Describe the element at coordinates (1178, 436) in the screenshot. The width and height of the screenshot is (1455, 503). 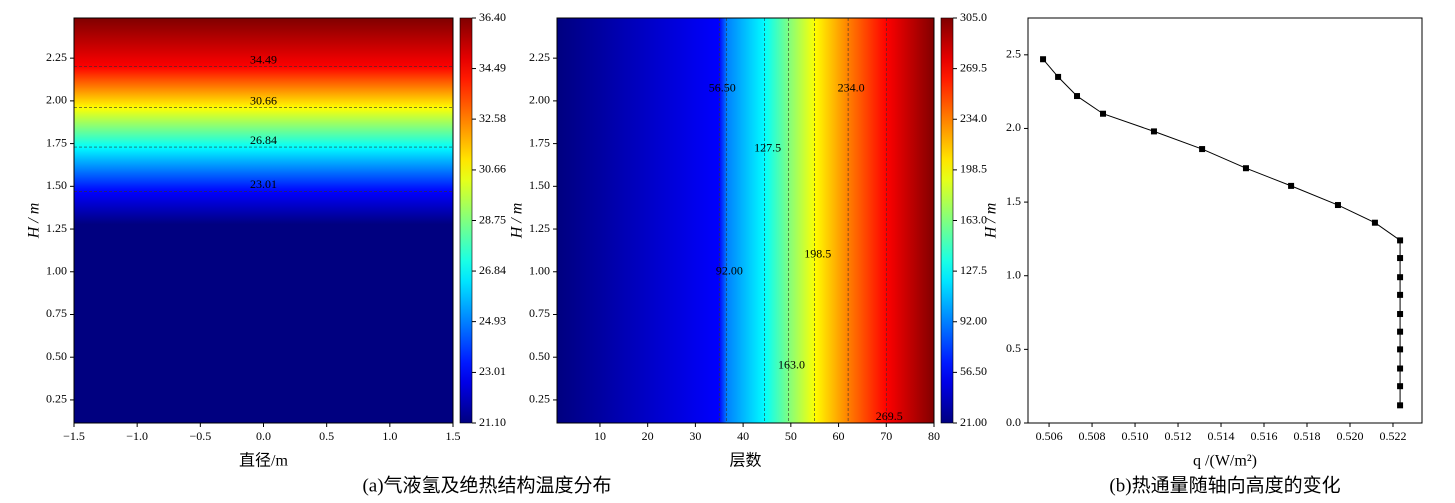
I see `x-tick-label: 0.512` at that location.